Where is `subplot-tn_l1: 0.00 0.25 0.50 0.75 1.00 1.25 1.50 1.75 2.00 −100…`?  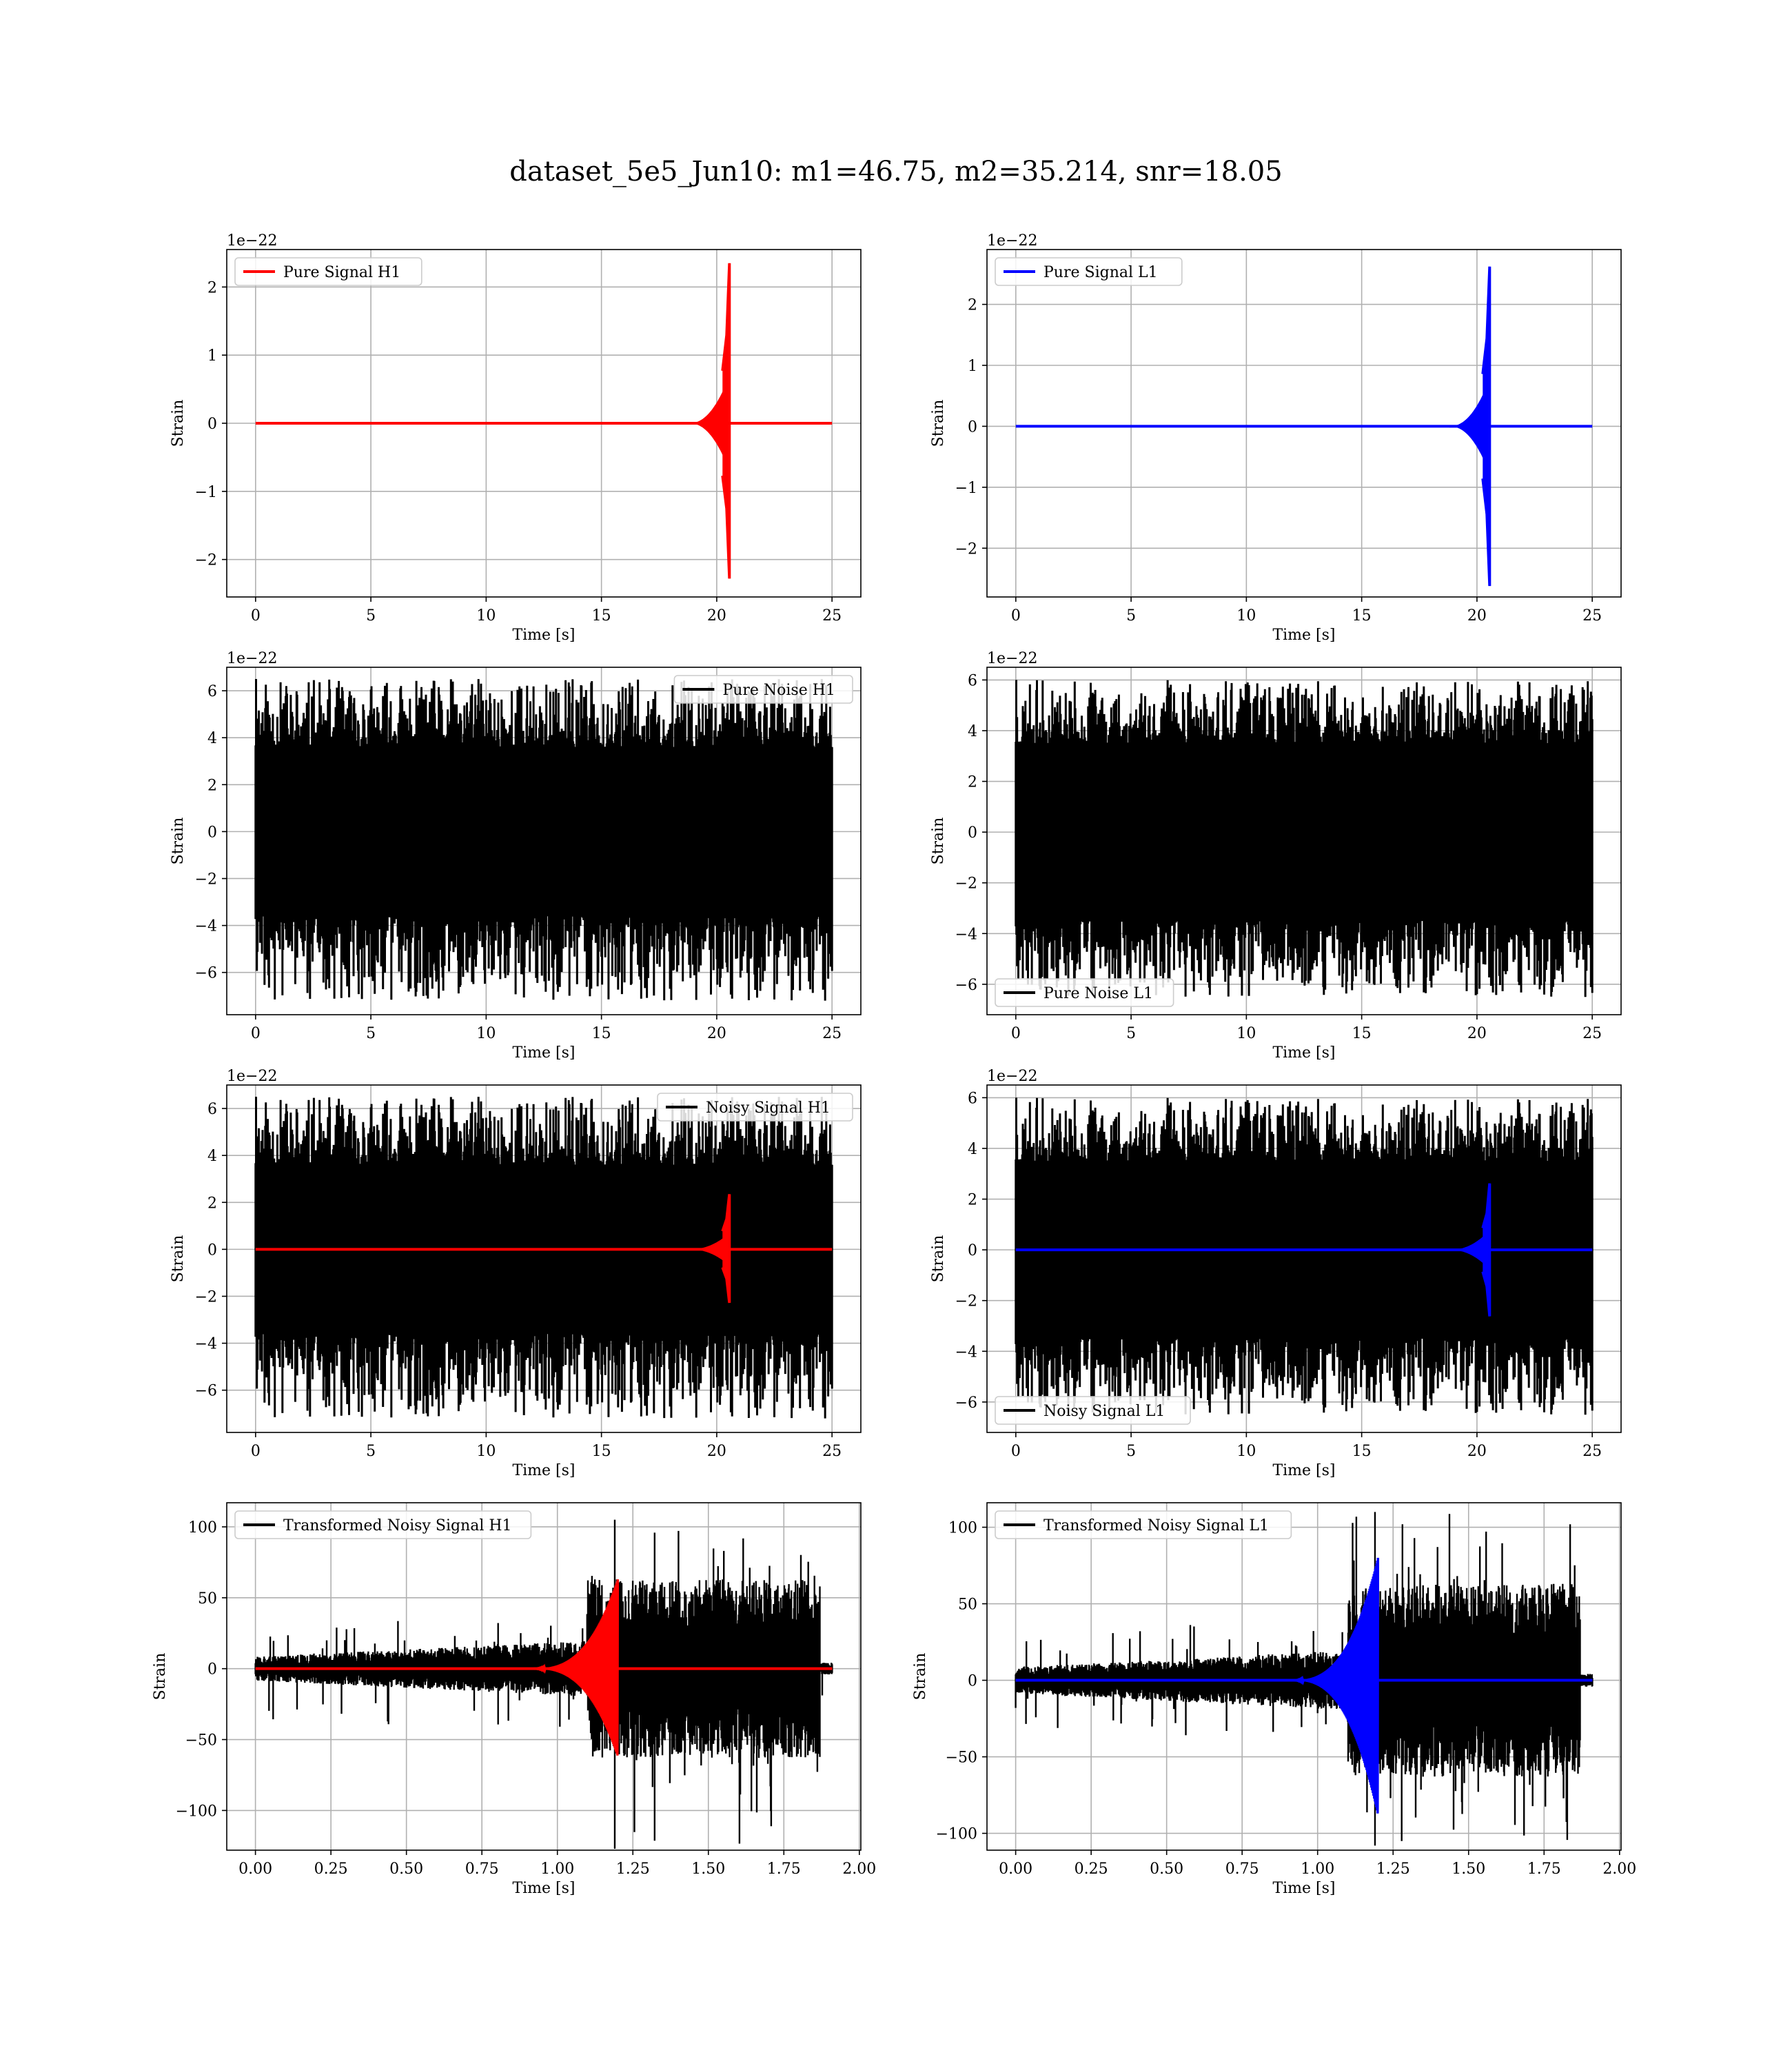
subplot-tn_l1: 0.00 0.25 0.50 0.75 1.00 1.25 1.50 1.75 2.00 −100… is located at coordinates (1274, 1699).